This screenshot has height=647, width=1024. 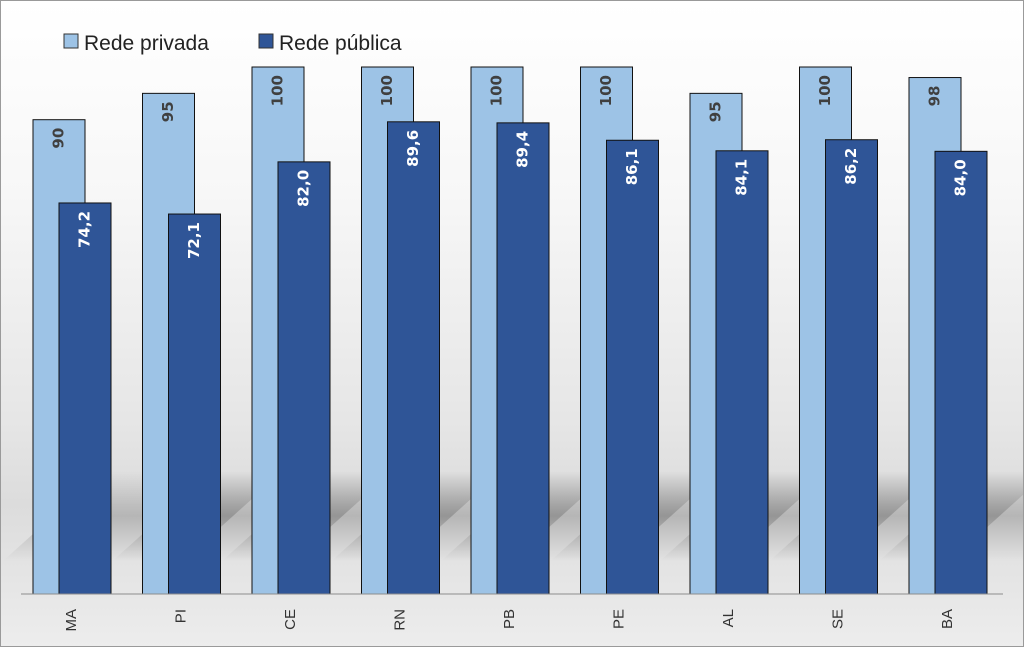 I want to click on bar-rede-publica-ba, so click(x=961, y=372).